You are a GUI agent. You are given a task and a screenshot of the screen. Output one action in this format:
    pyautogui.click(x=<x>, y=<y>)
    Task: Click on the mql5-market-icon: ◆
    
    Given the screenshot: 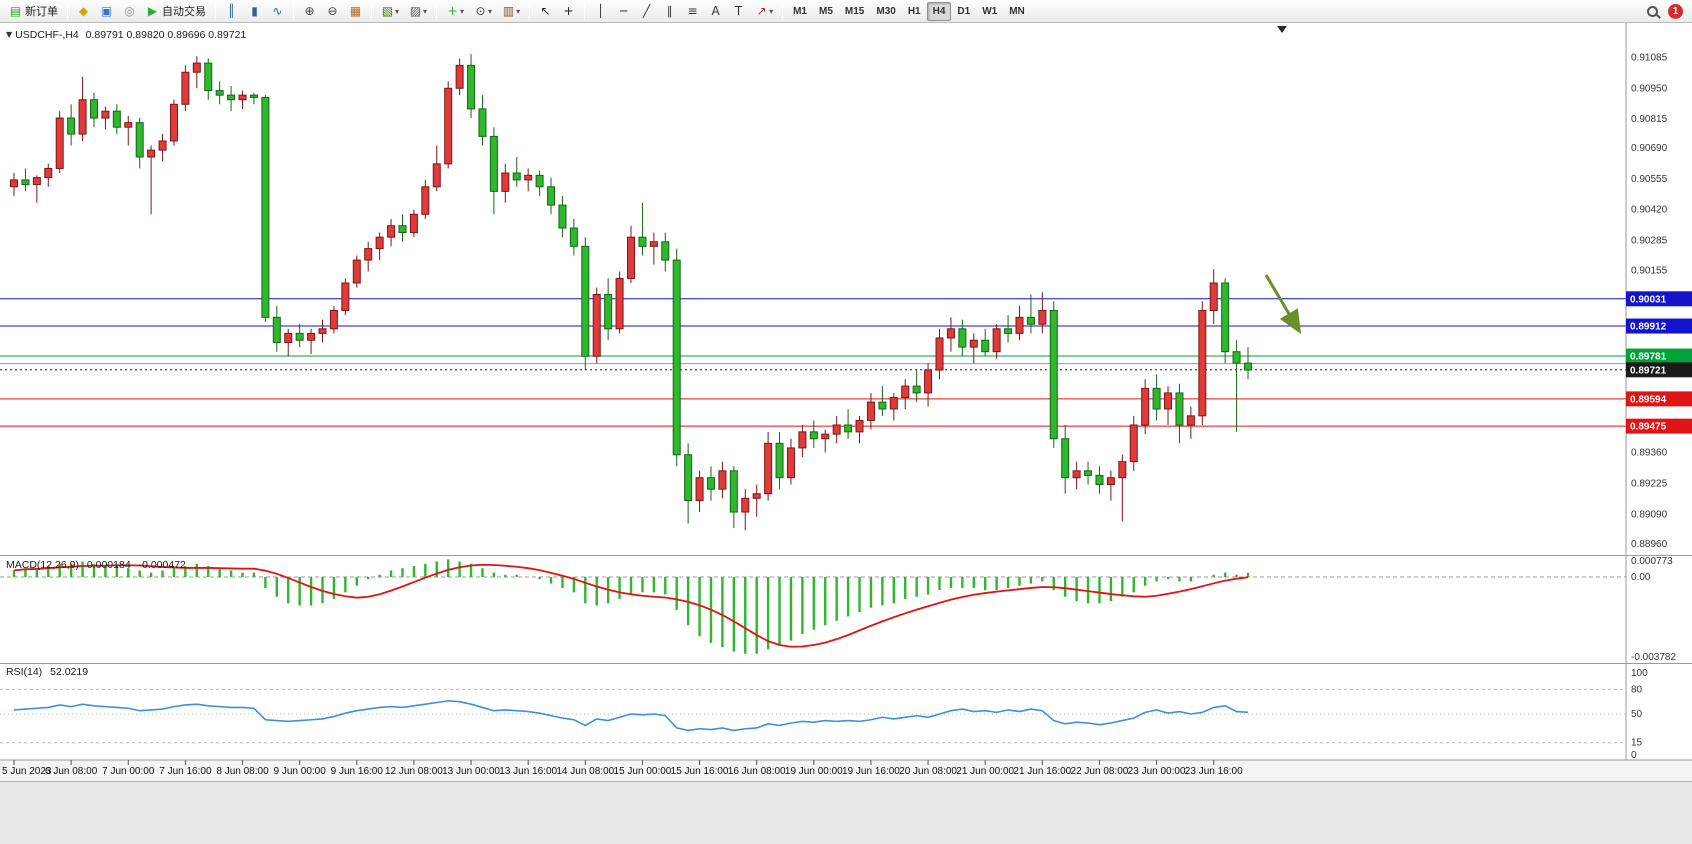 What is the action you would take?
    pyautogui.click(x=83, y=11)
    